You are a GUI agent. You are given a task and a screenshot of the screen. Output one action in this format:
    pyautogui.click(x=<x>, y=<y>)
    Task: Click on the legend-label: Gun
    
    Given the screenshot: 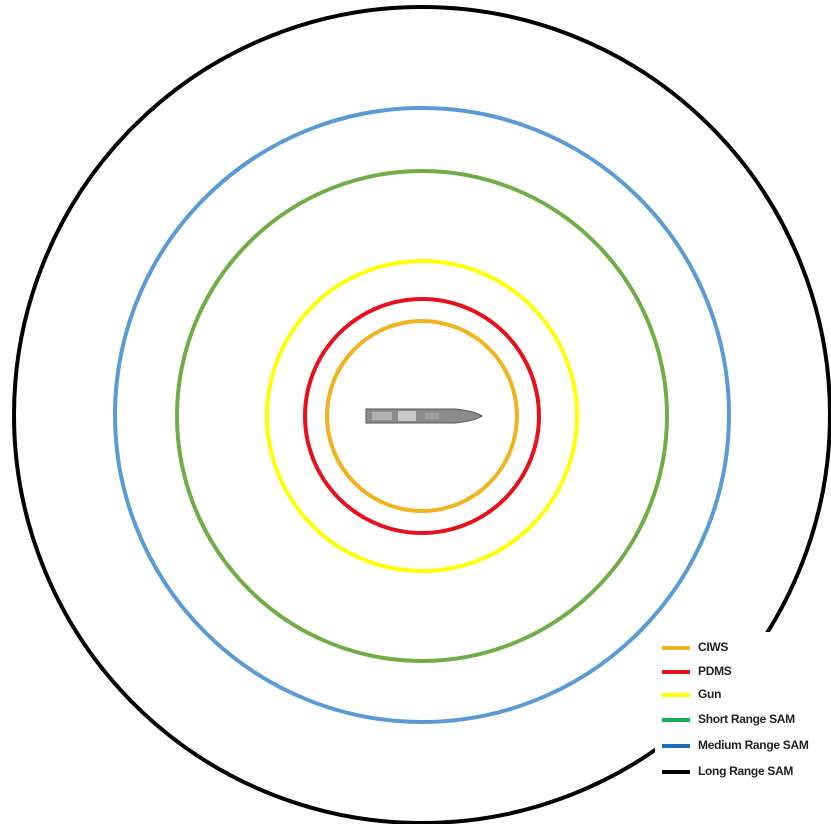 What is the action you would take?
    pyautogui.click(x=709, y=694)
    